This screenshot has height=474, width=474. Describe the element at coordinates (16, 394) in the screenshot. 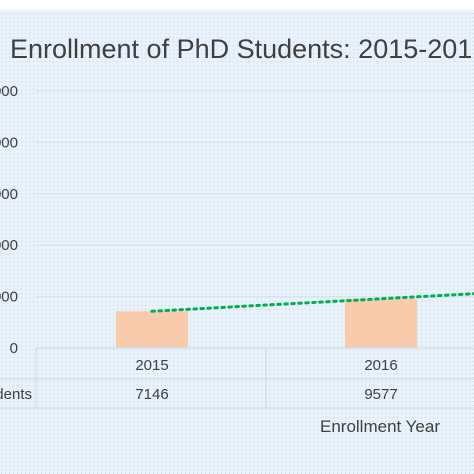

I see `table-row-label: dents` at that location.